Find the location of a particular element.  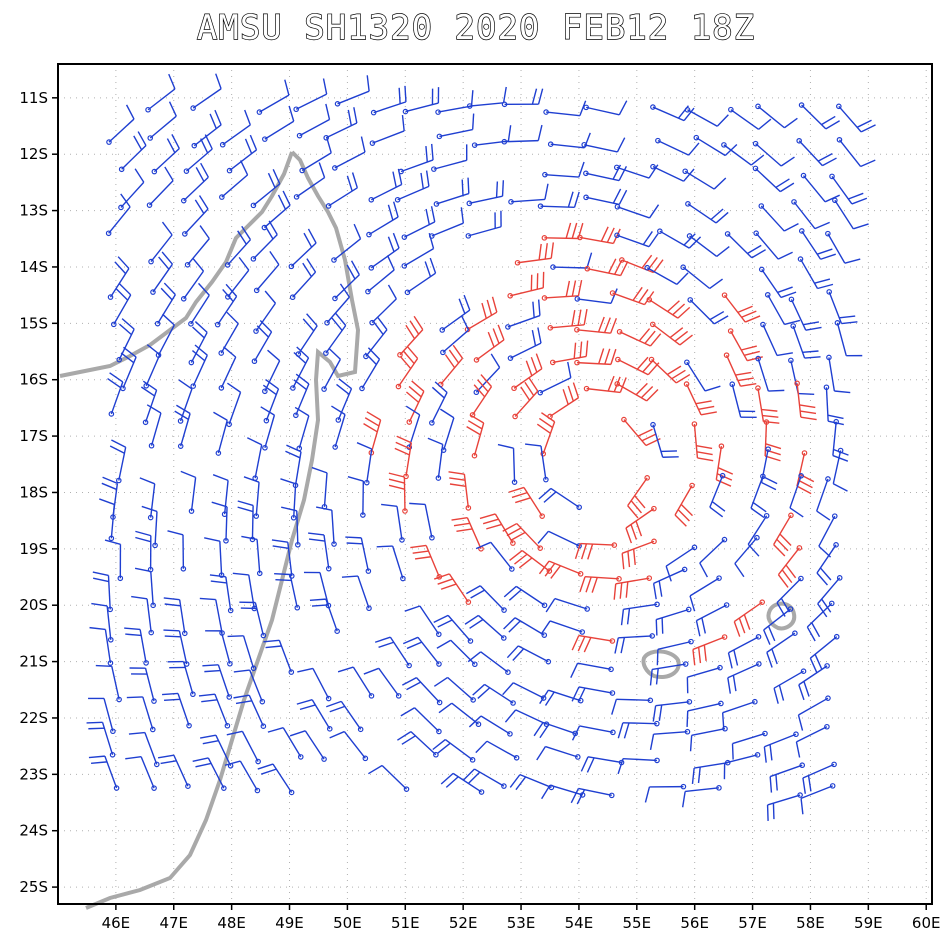

mauritius-island is located at coordinates (781, 616).